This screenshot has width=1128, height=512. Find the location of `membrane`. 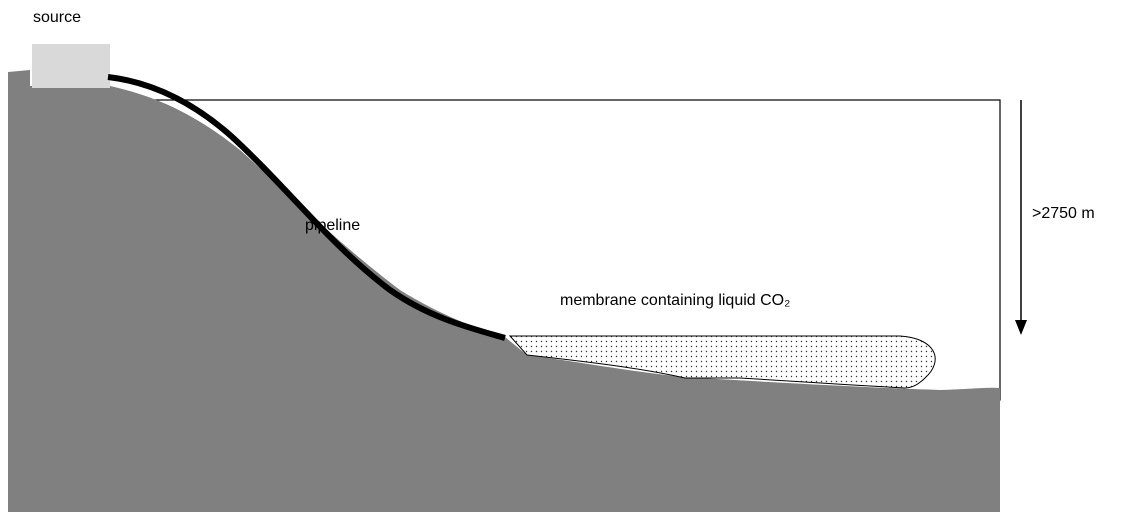

membrane is located at coordinates (722, 362).